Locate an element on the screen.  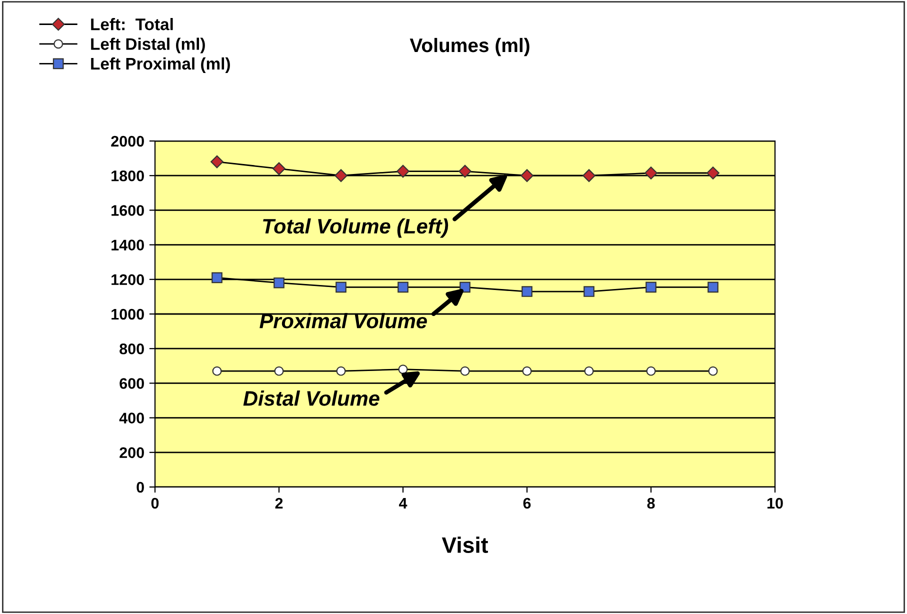
x-axis-title: Visit is located at coordinates (465, 544).